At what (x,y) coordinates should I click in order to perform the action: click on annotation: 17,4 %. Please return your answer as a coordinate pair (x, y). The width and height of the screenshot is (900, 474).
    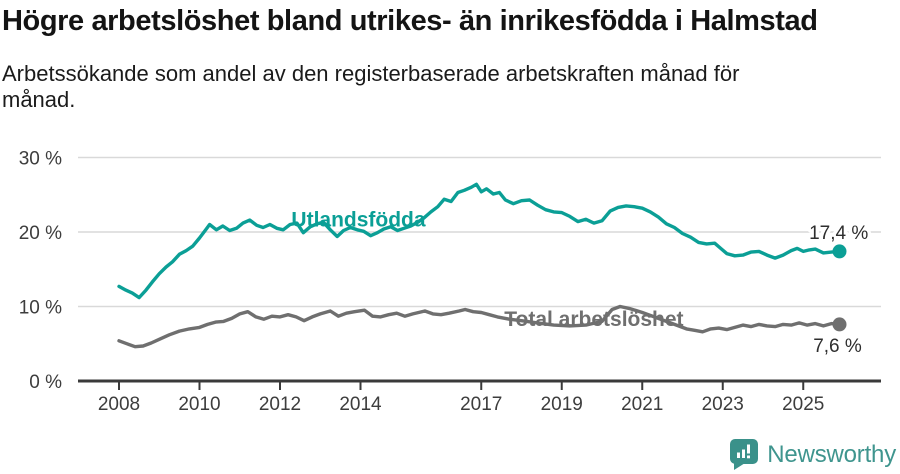
    Looking at the image, I should click on (838, 233).